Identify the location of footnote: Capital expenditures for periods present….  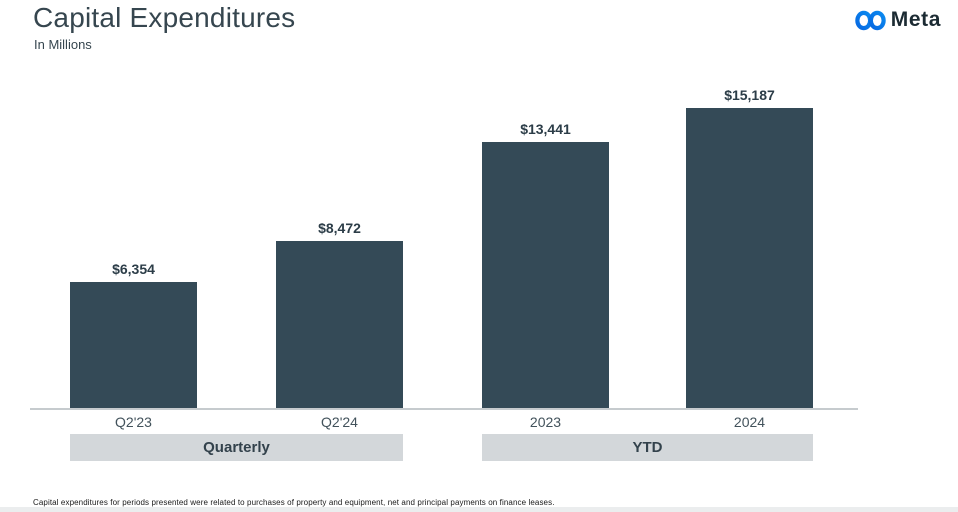
(294, 502).